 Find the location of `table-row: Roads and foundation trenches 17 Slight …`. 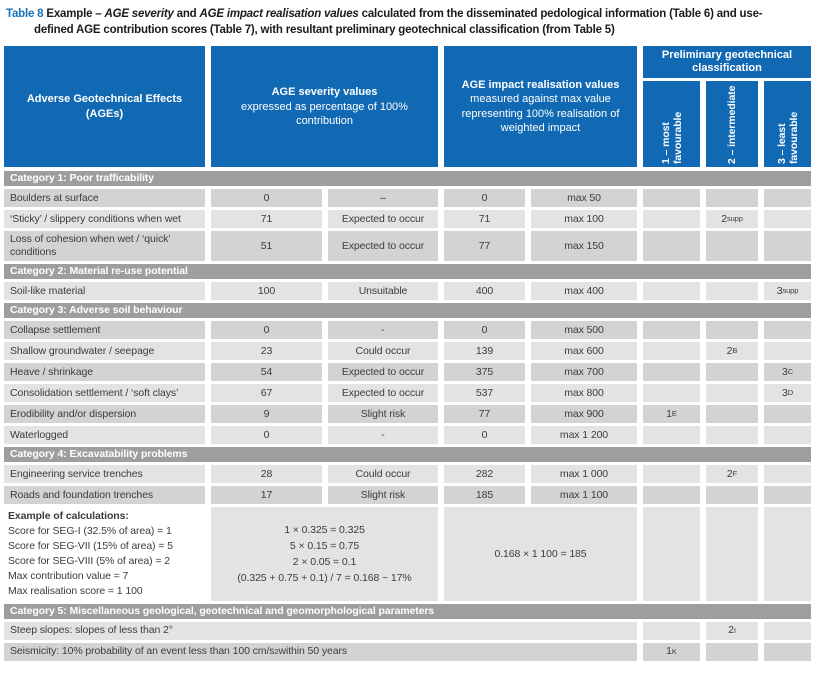

table-row: Roads and foundation trenches 17 Slight … is located at coordinates (407, 495).